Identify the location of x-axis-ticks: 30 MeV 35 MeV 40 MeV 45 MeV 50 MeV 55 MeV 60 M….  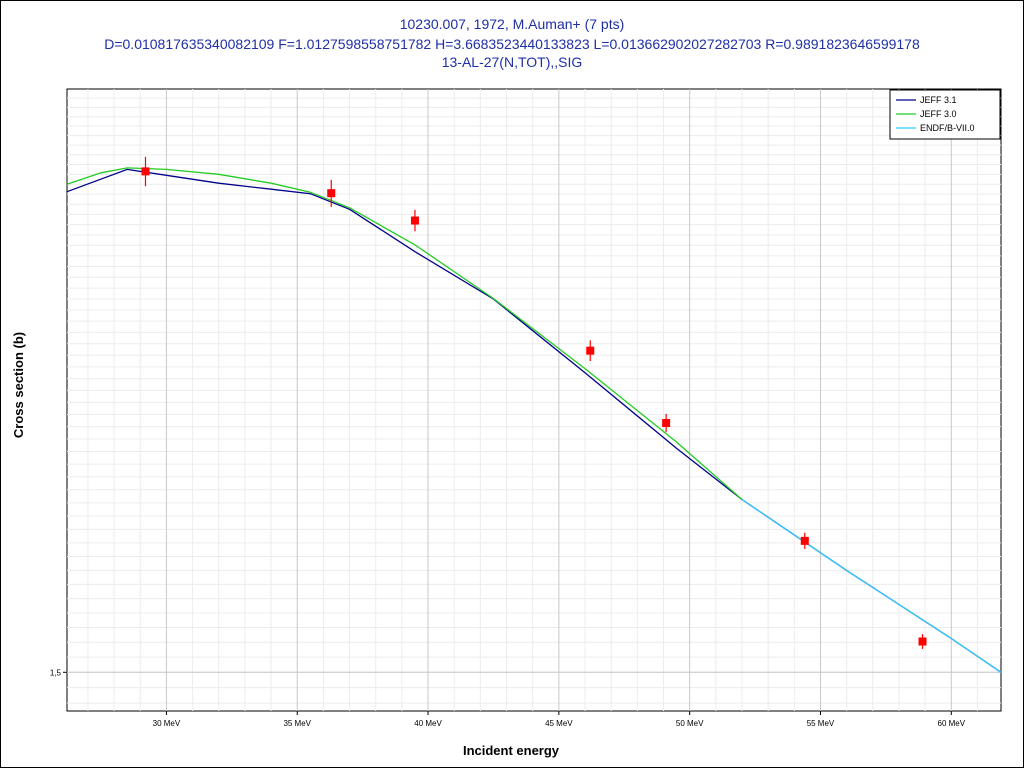
(559, 719).